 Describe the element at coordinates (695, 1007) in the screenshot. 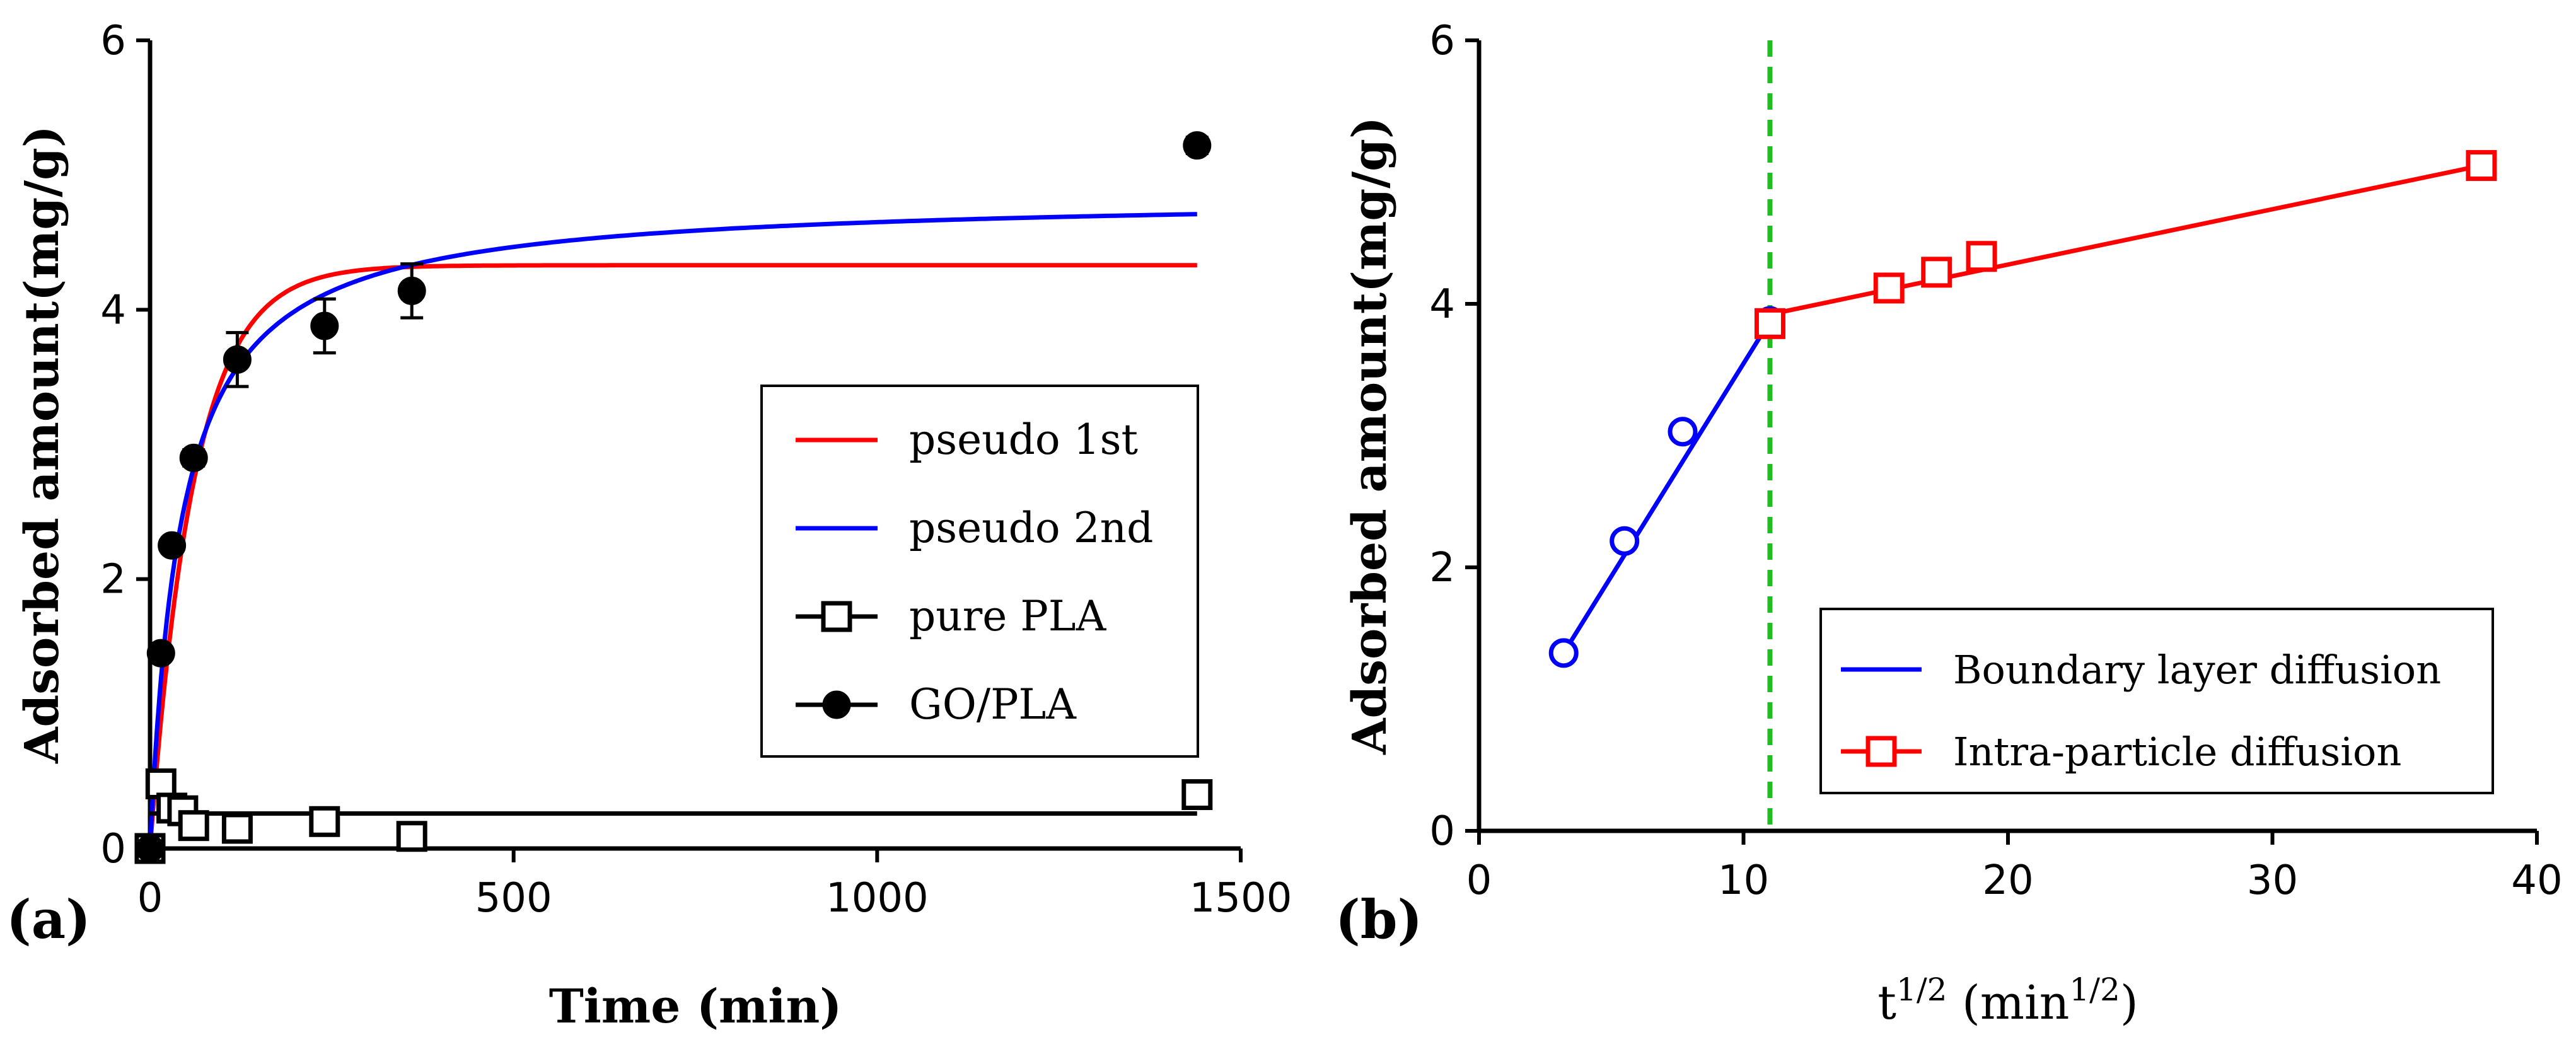

I see `x-axis-title: Time (min)` at that location.